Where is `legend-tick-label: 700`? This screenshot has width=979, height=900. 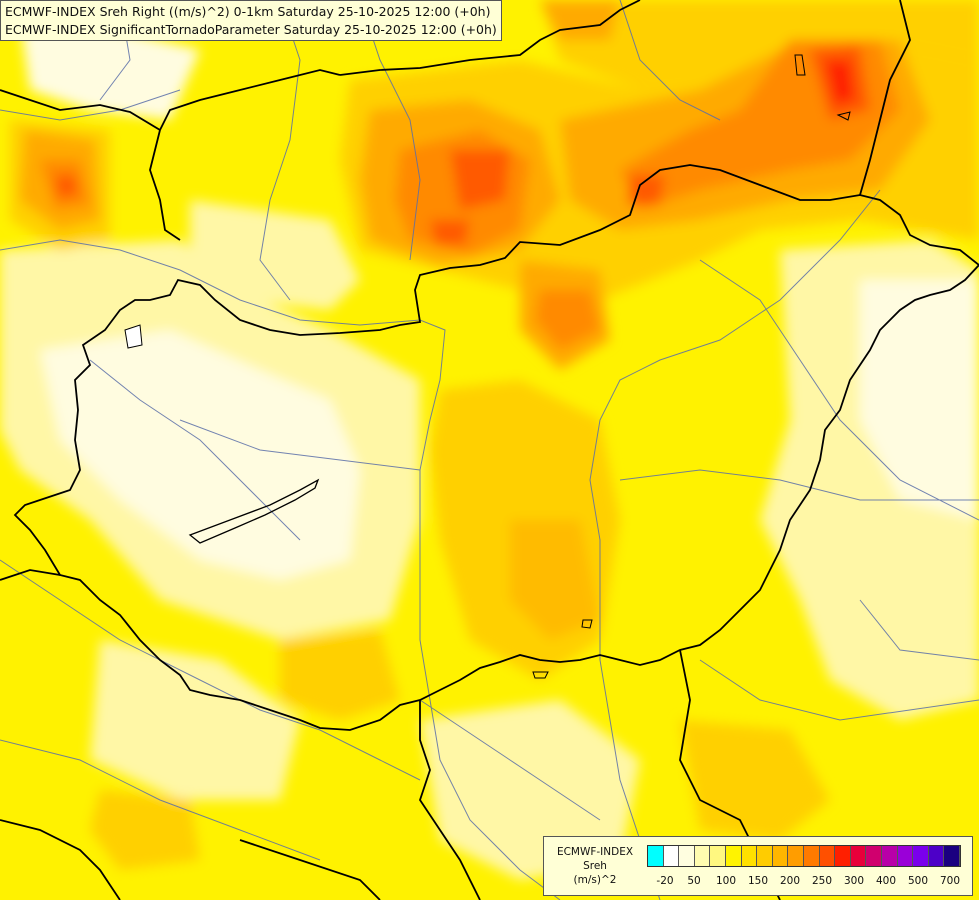
legend-tick-label: 700 is located at coordinates (950, 881).